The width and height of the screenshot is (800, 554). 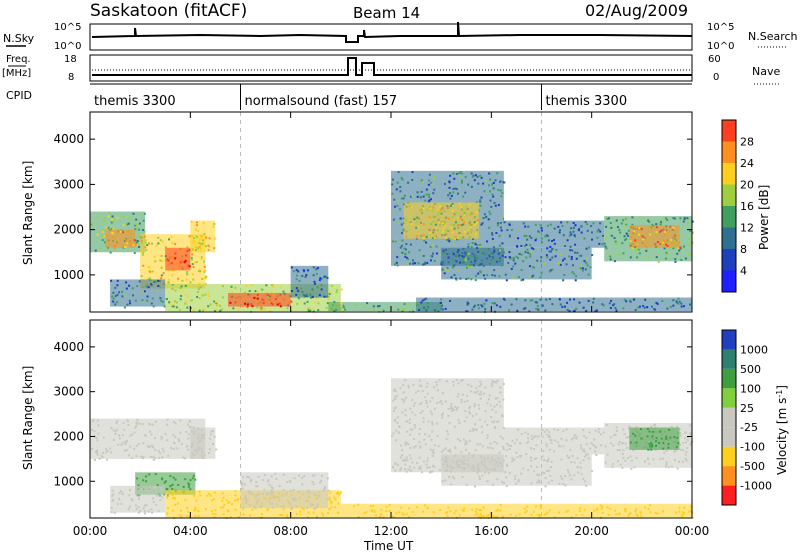 What do you see at coordinates (747, 206) in the screenshot?
I see `power-colorbar-tick: 16` at bounding box center [747, 206].